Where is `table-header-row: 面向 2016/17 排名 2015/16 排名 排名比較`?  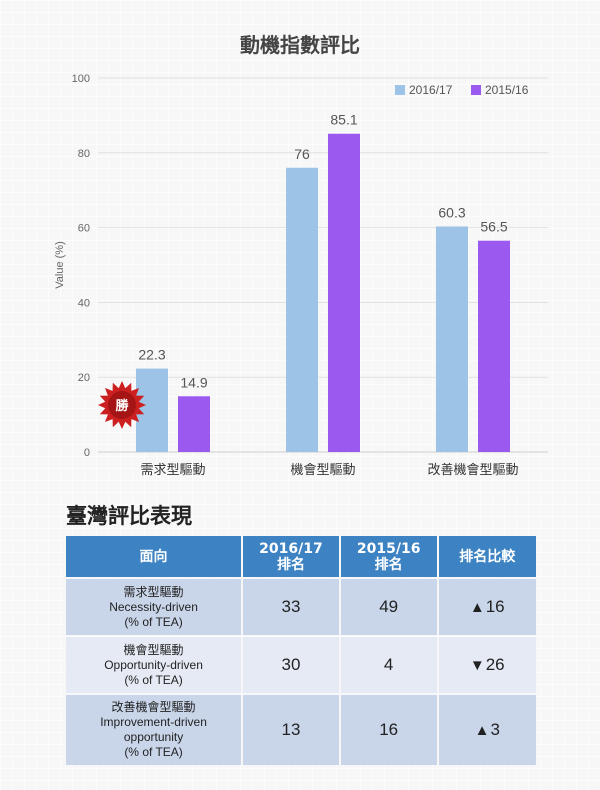 table-header-row: 面向 2016/17 排名 2015/16 排名 排名比較 is located at coordinates (301, 556).